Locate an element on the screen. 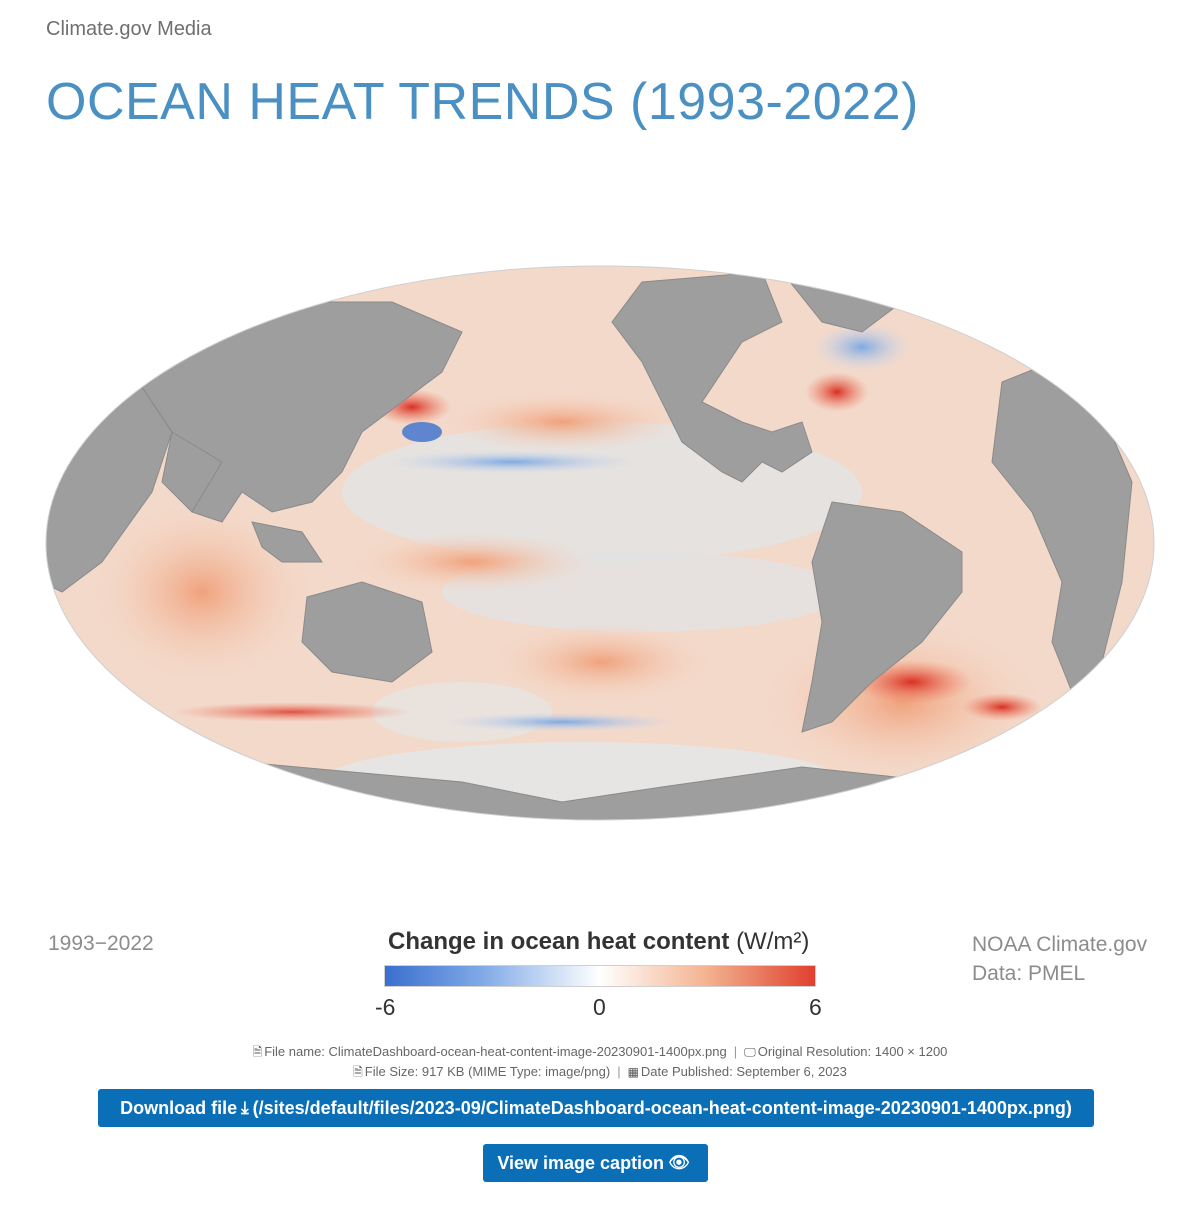 Image resolution: width=1200 pixels, height=1231 pixels. download-label: Download file is located at coordinates (179, 1107).